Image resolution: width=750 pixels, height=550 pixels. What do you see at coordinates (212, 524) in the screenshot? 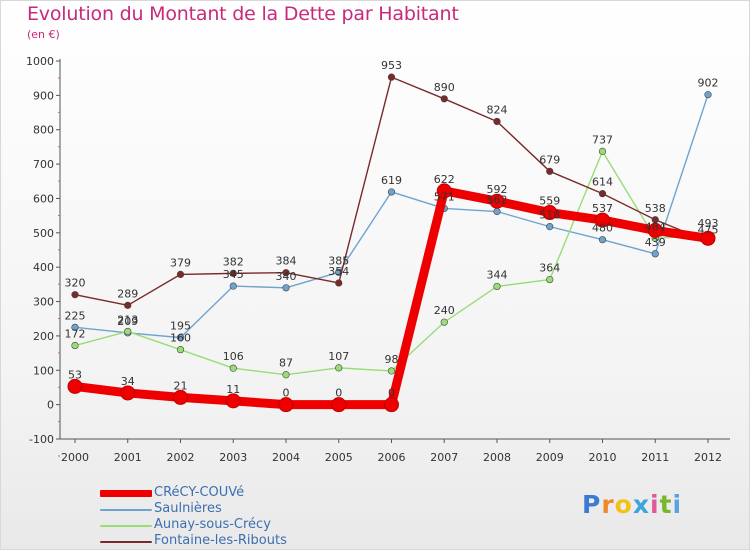
I see `legend-label: Aunay-sous-Crécy` at bounding box center [212, 524].